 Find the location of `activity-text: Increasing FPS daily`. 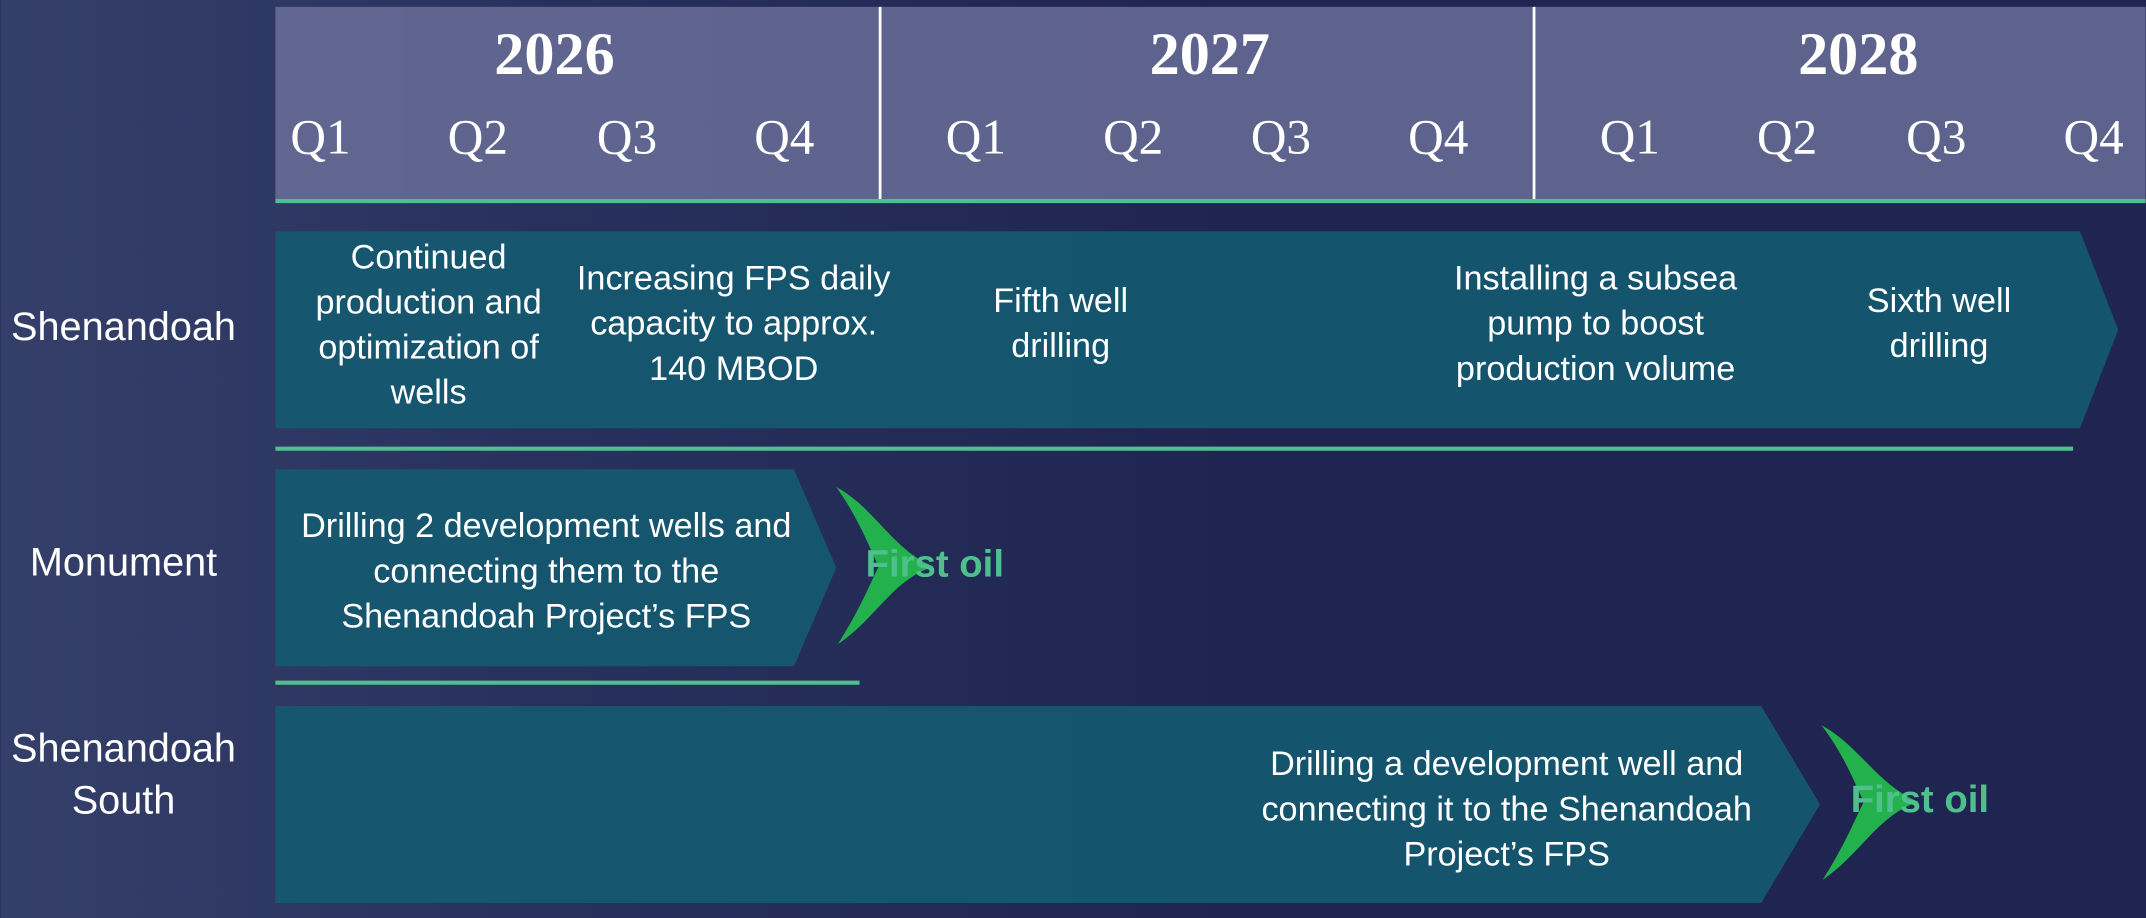

activity-text: Increasing FPS daily is located at coordinates (734, 278).